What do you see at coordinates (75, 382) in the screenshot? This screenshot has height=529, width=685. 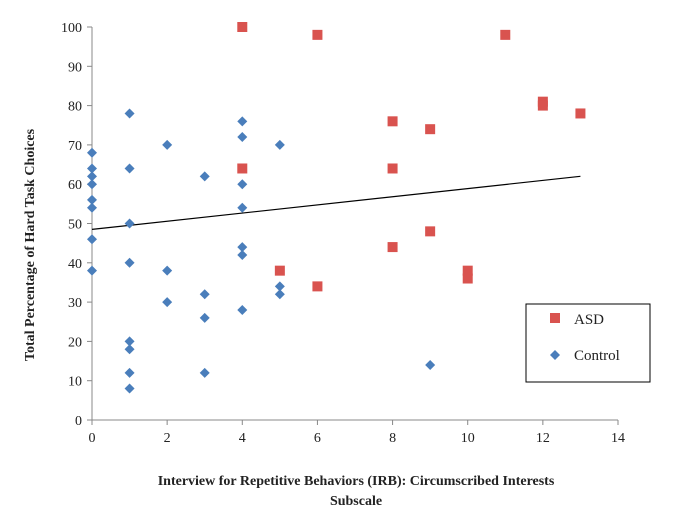 I see `y-tick-label: 10` at bounding box center [75, 382].